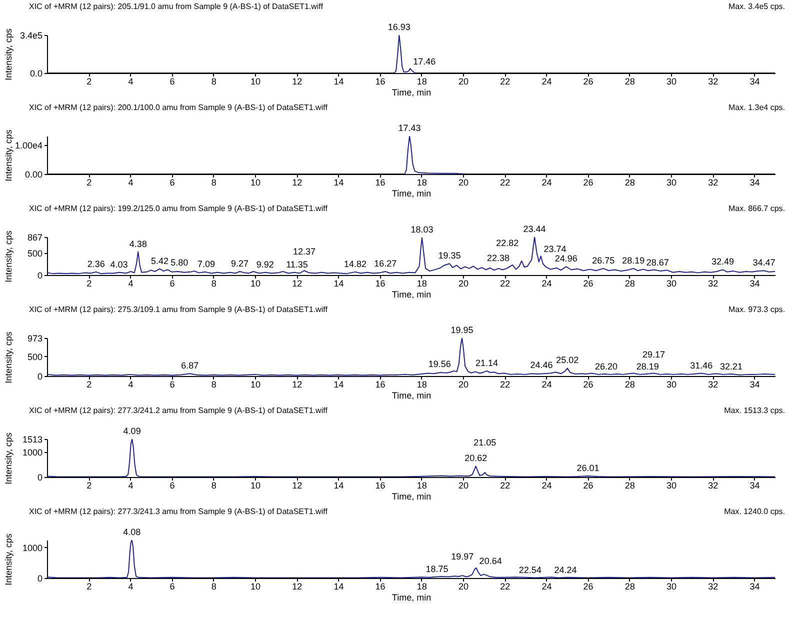 This screenshot has height=632, width=800. Describe the element at coordinates (9, 559) in the screenshot. I see `y-axis-title: Intensity, cps` at that location.